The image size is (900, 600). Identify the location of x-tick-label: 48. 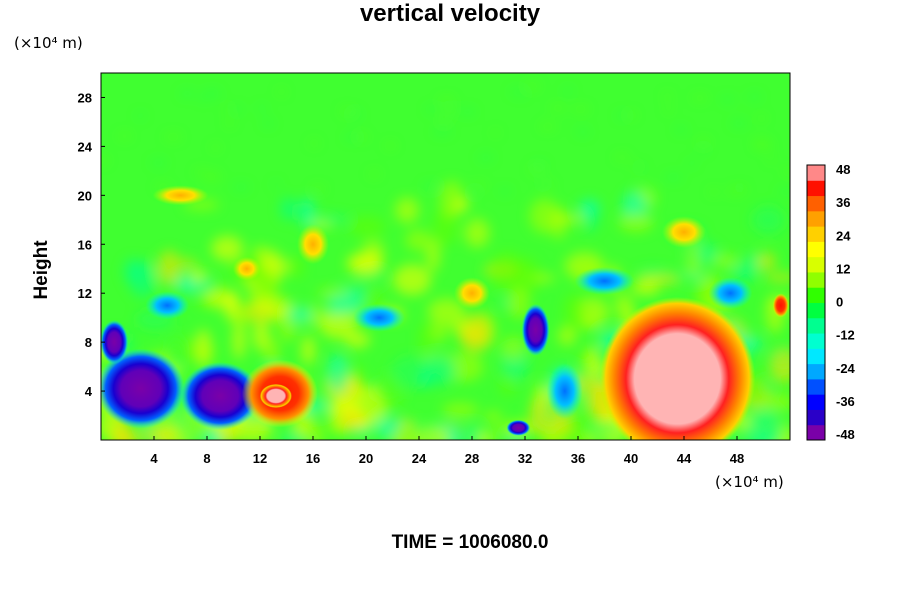
(737, 458).